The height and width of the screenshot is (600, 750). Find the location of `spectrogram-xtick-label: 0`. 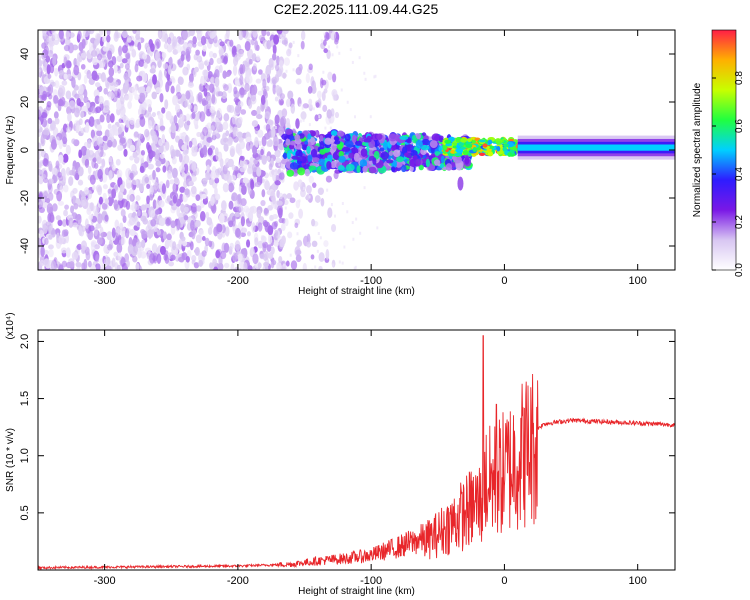

spectrogram-xtick-label: 0 is located at coordinates (504, 281).